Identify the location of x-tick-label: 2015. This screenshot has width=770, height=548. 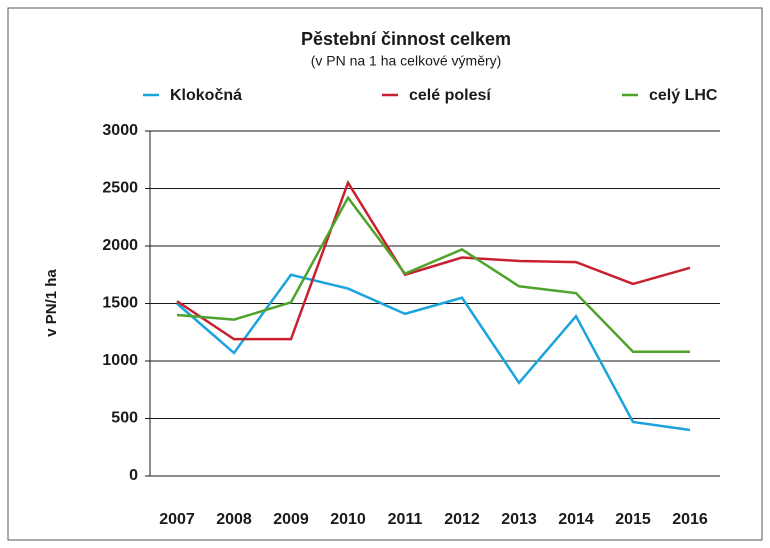
(633, 519).